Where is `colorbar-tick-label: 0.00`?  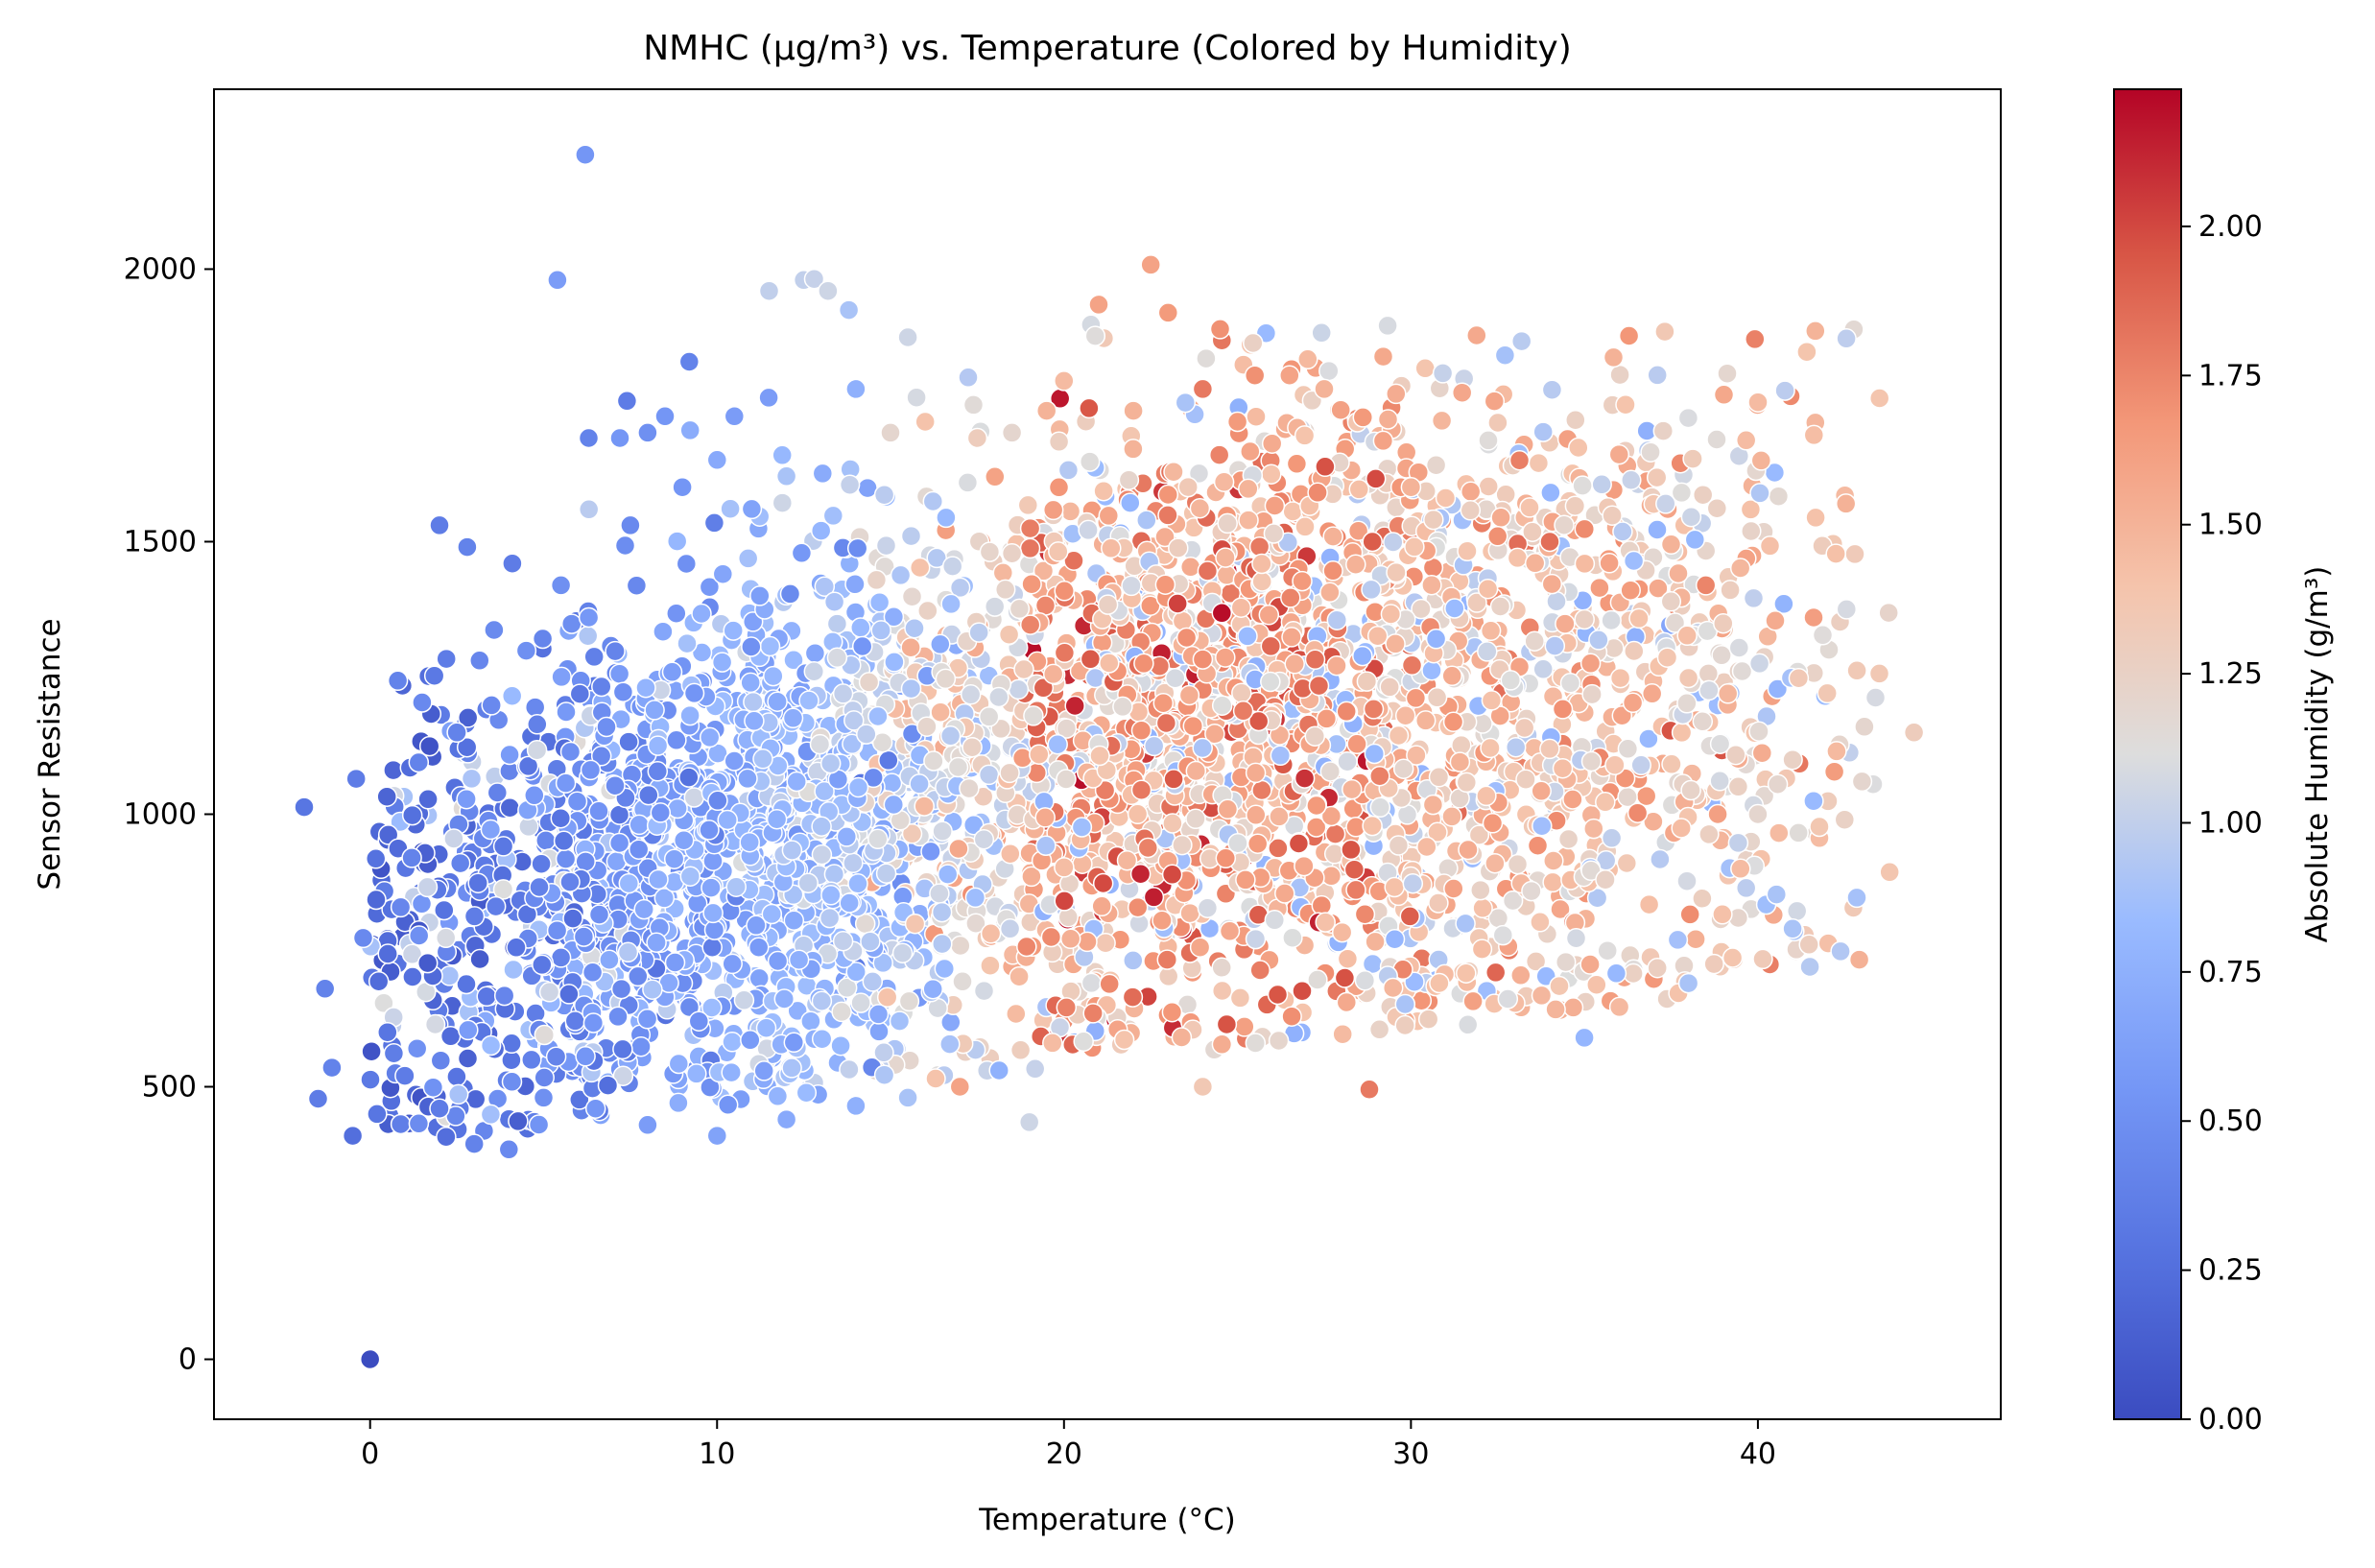
colorbar-tick-label: 0.00 is located at coordinates (2230, 1420).